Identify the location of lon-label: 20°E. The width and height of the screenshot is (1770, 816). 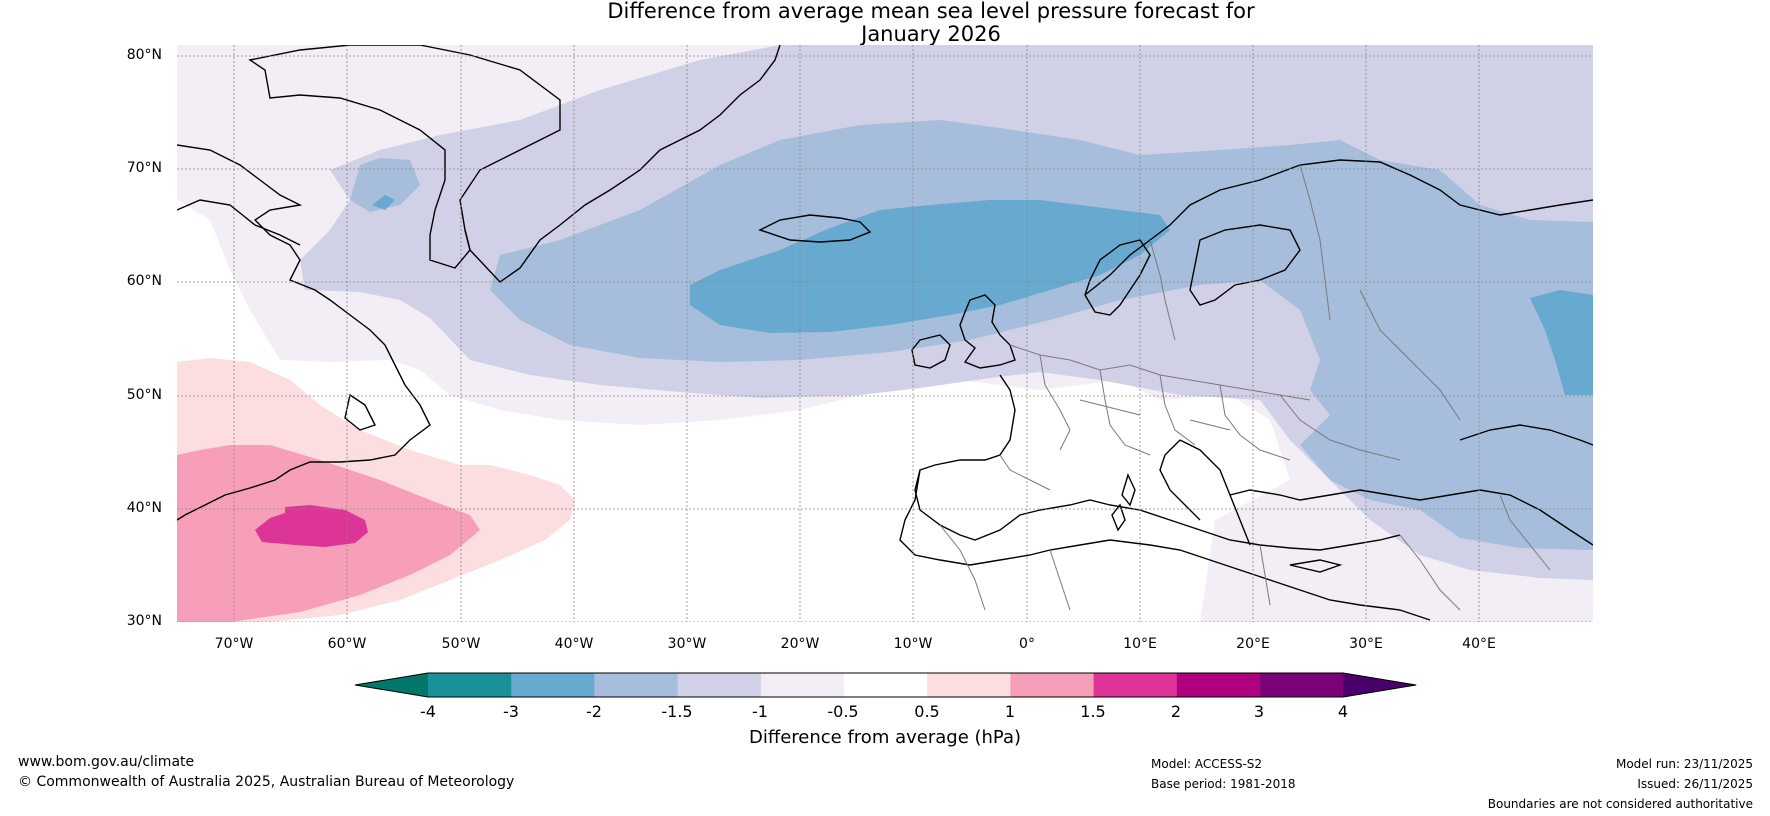
(1253, 644).